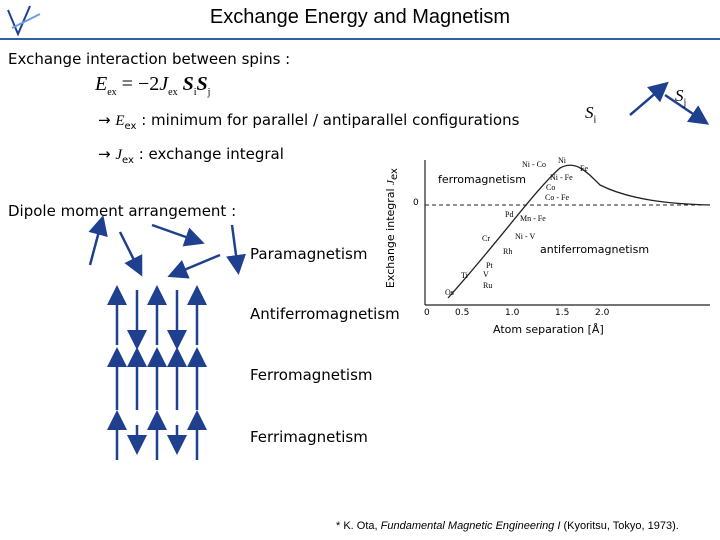 This screenshot has height=540, width=720. What do you see at coordinates (202, 84) in the screenshot?
I see `eq-s2: S` at bounding box center [202, 84].